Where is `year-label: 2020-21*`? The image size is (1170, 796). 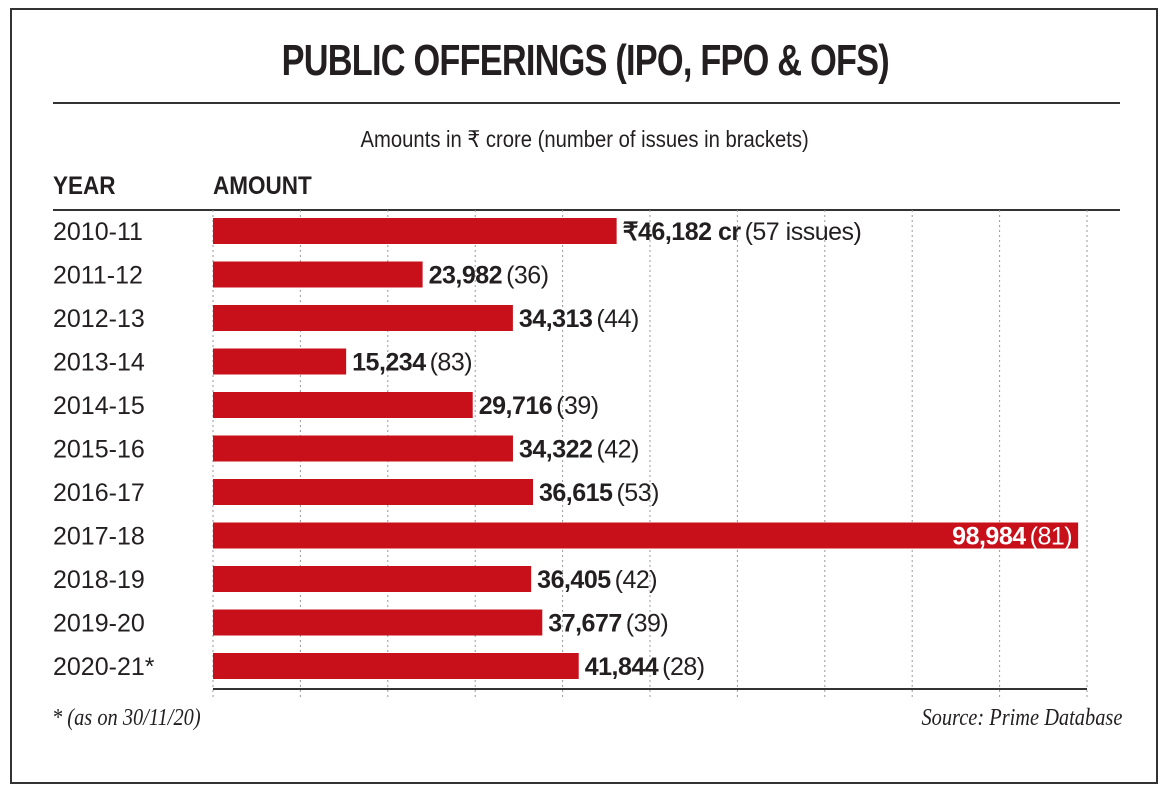 year-label: 2020-21* is located at coordinates (104, 667).